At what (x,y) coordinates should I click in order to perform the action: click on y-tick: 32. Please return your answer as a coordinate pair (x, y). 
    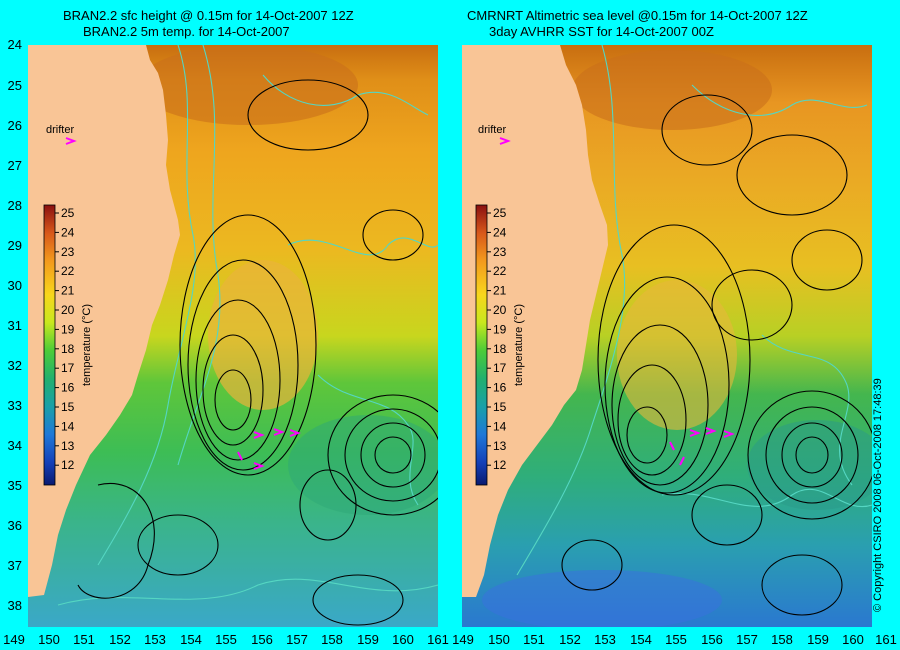
    Looking at the image, I should click on (14, 365).